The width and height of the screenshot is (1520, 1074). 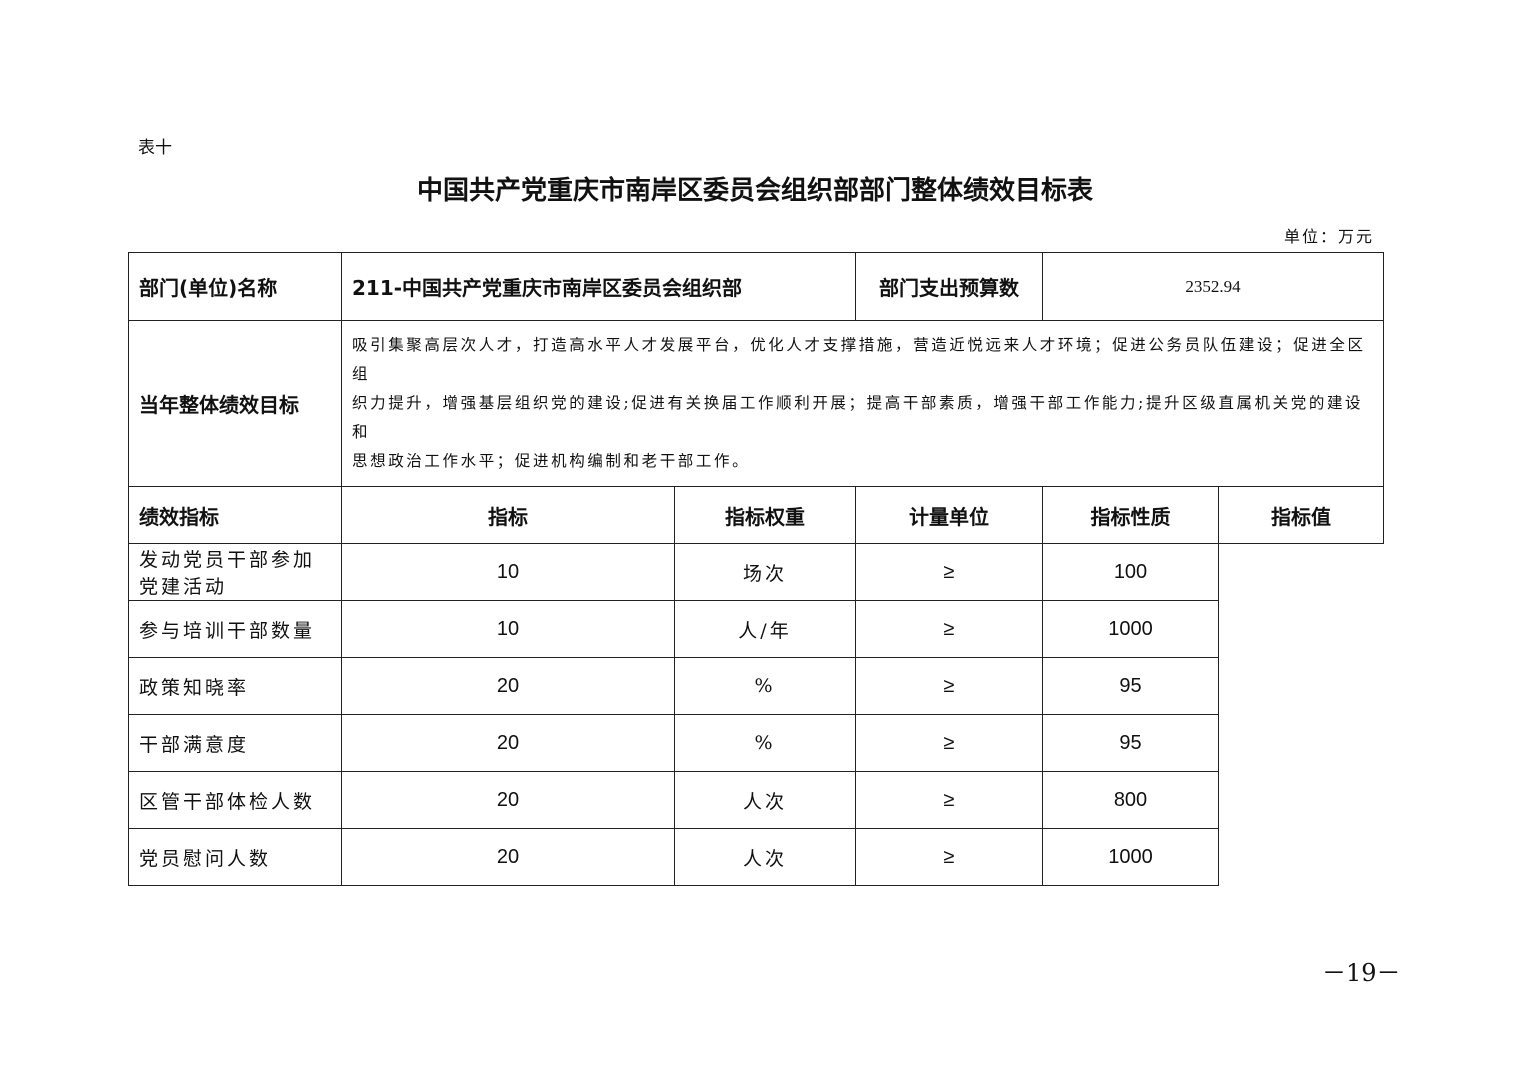 What do you see at coordinates (508, 515) in the screenshot?
I see `header-cell: 指标` at bounding box center [508, 515].